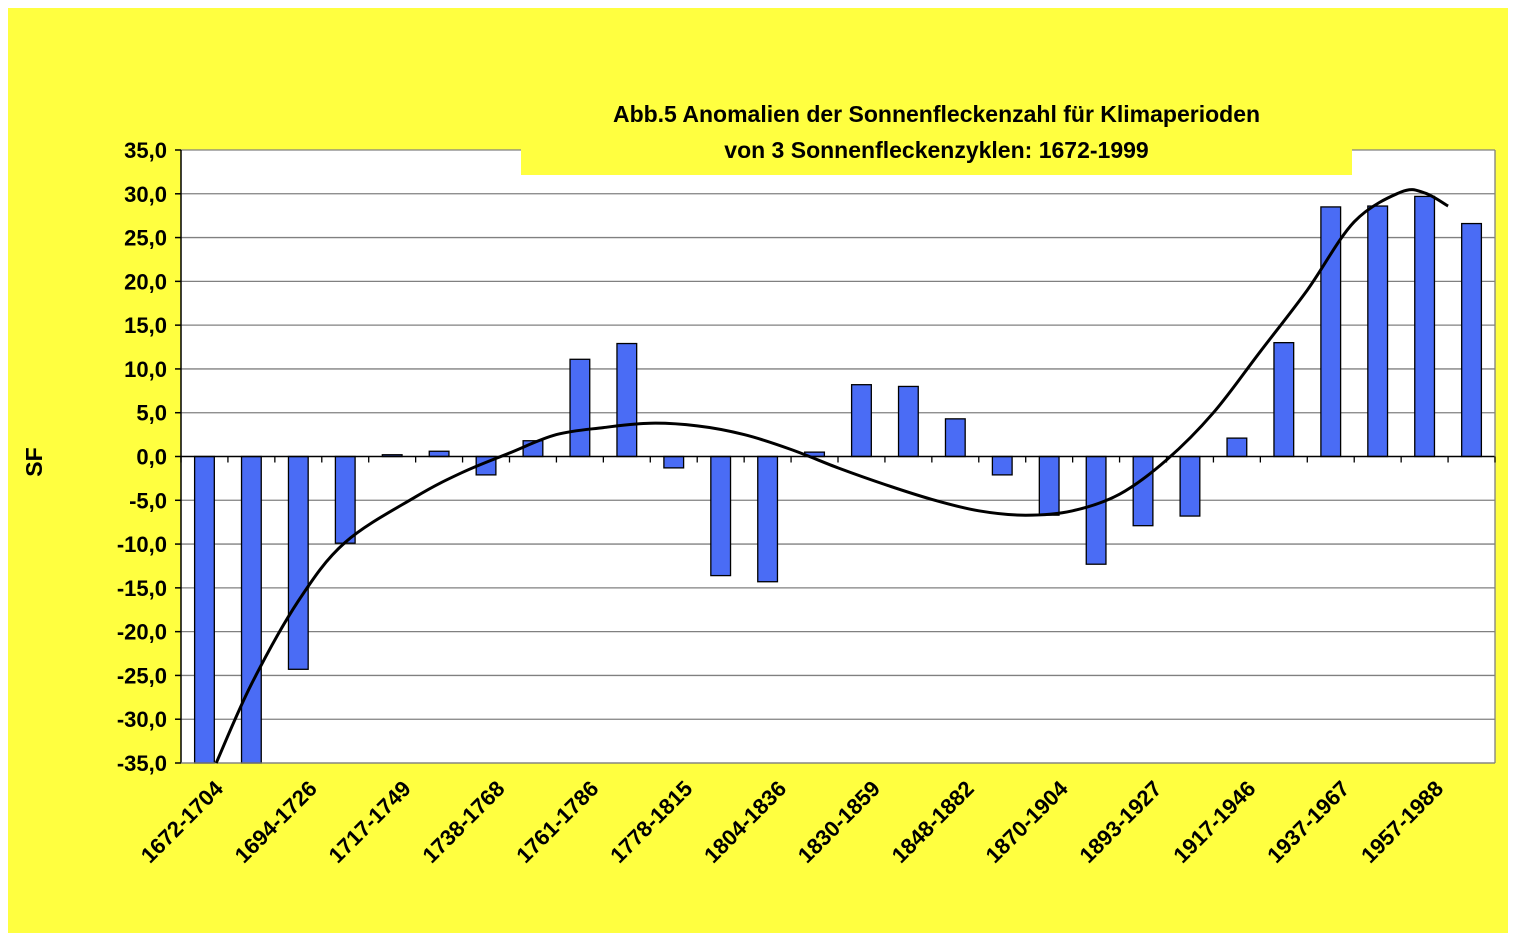  What do you see at coordinates (145, 150) in the screenshot?
I see `y-tick-label: 35,0` at bounding box center [145, 150].